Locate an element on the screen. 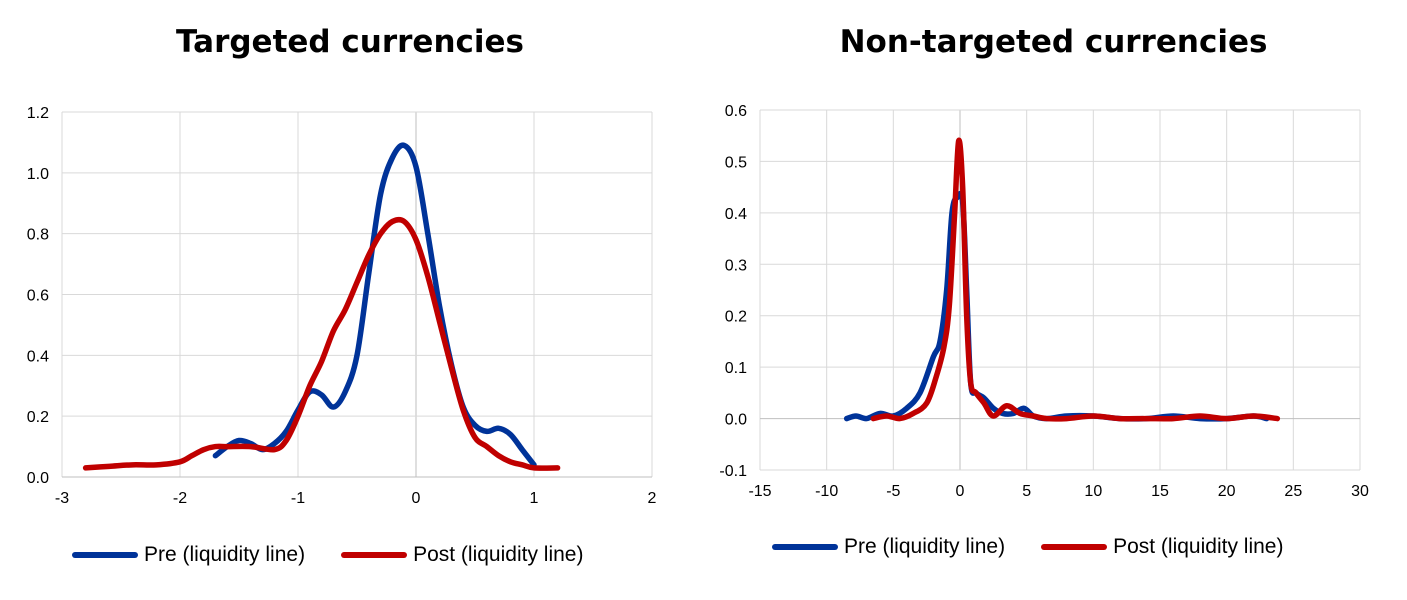  x-tick-label: -5 is located at coordinates (893, 491).